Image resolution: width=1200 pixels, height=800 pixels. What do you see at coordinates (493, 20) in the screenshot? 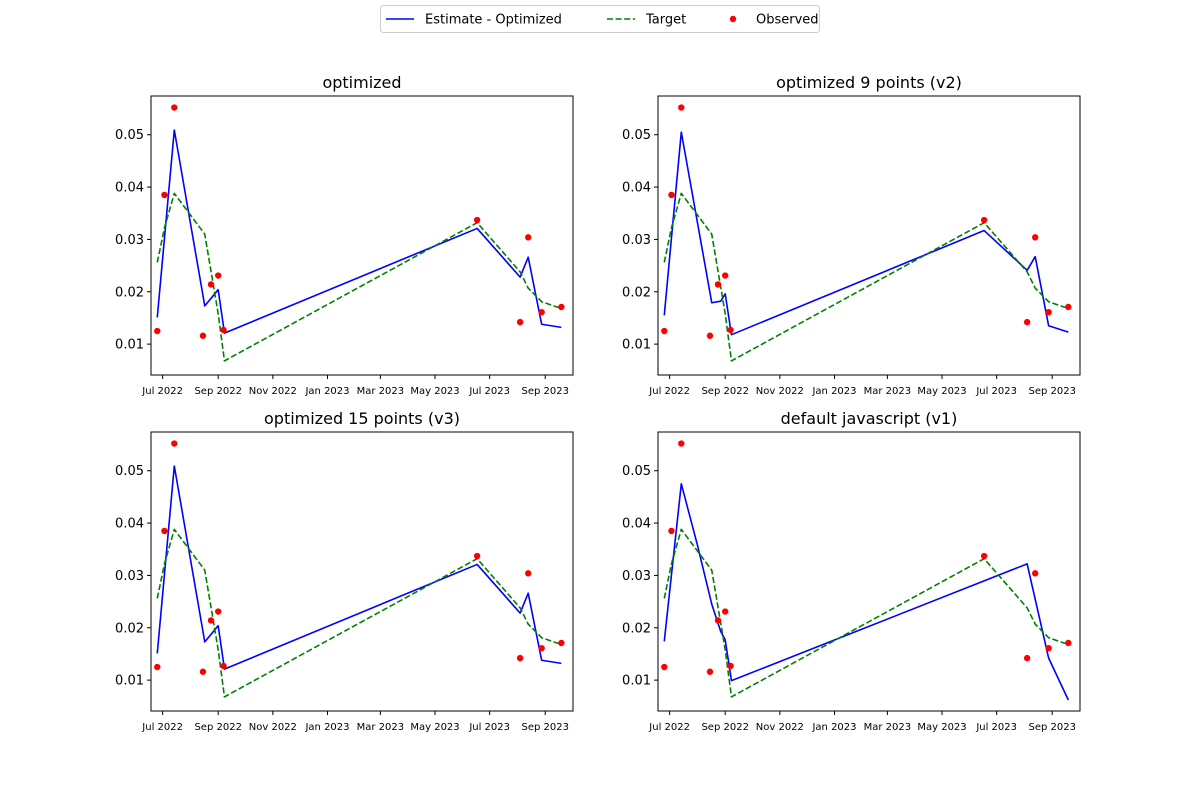
I see `legend-label: Estimate - Optimized` at bounding box center [493, 20].